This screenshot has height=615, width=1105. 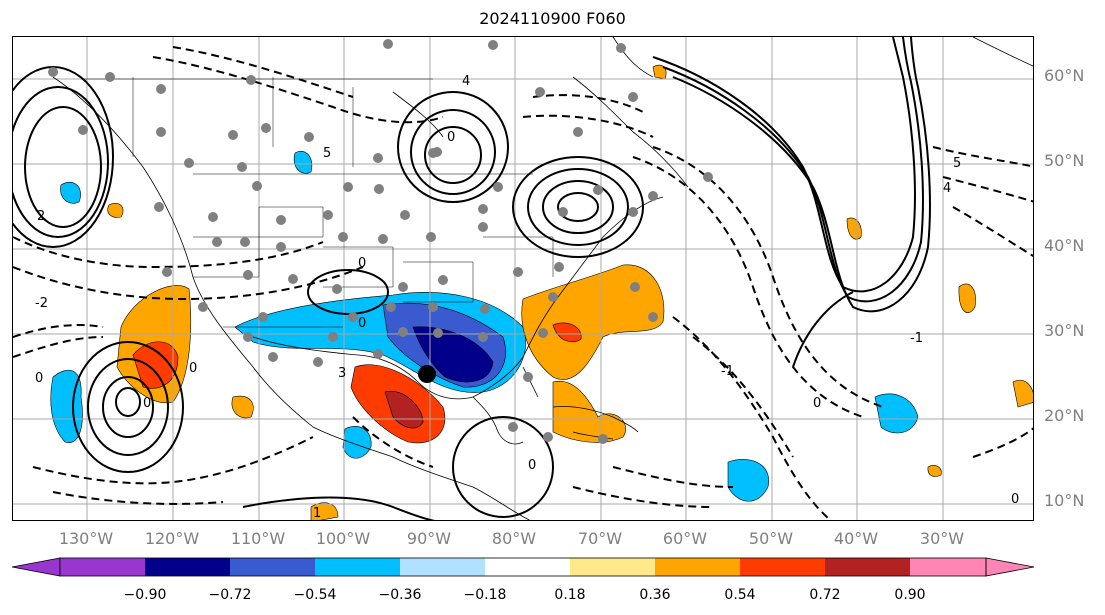 I want to click on lon-label-100w: 100°W, so click(x=343, y=538).